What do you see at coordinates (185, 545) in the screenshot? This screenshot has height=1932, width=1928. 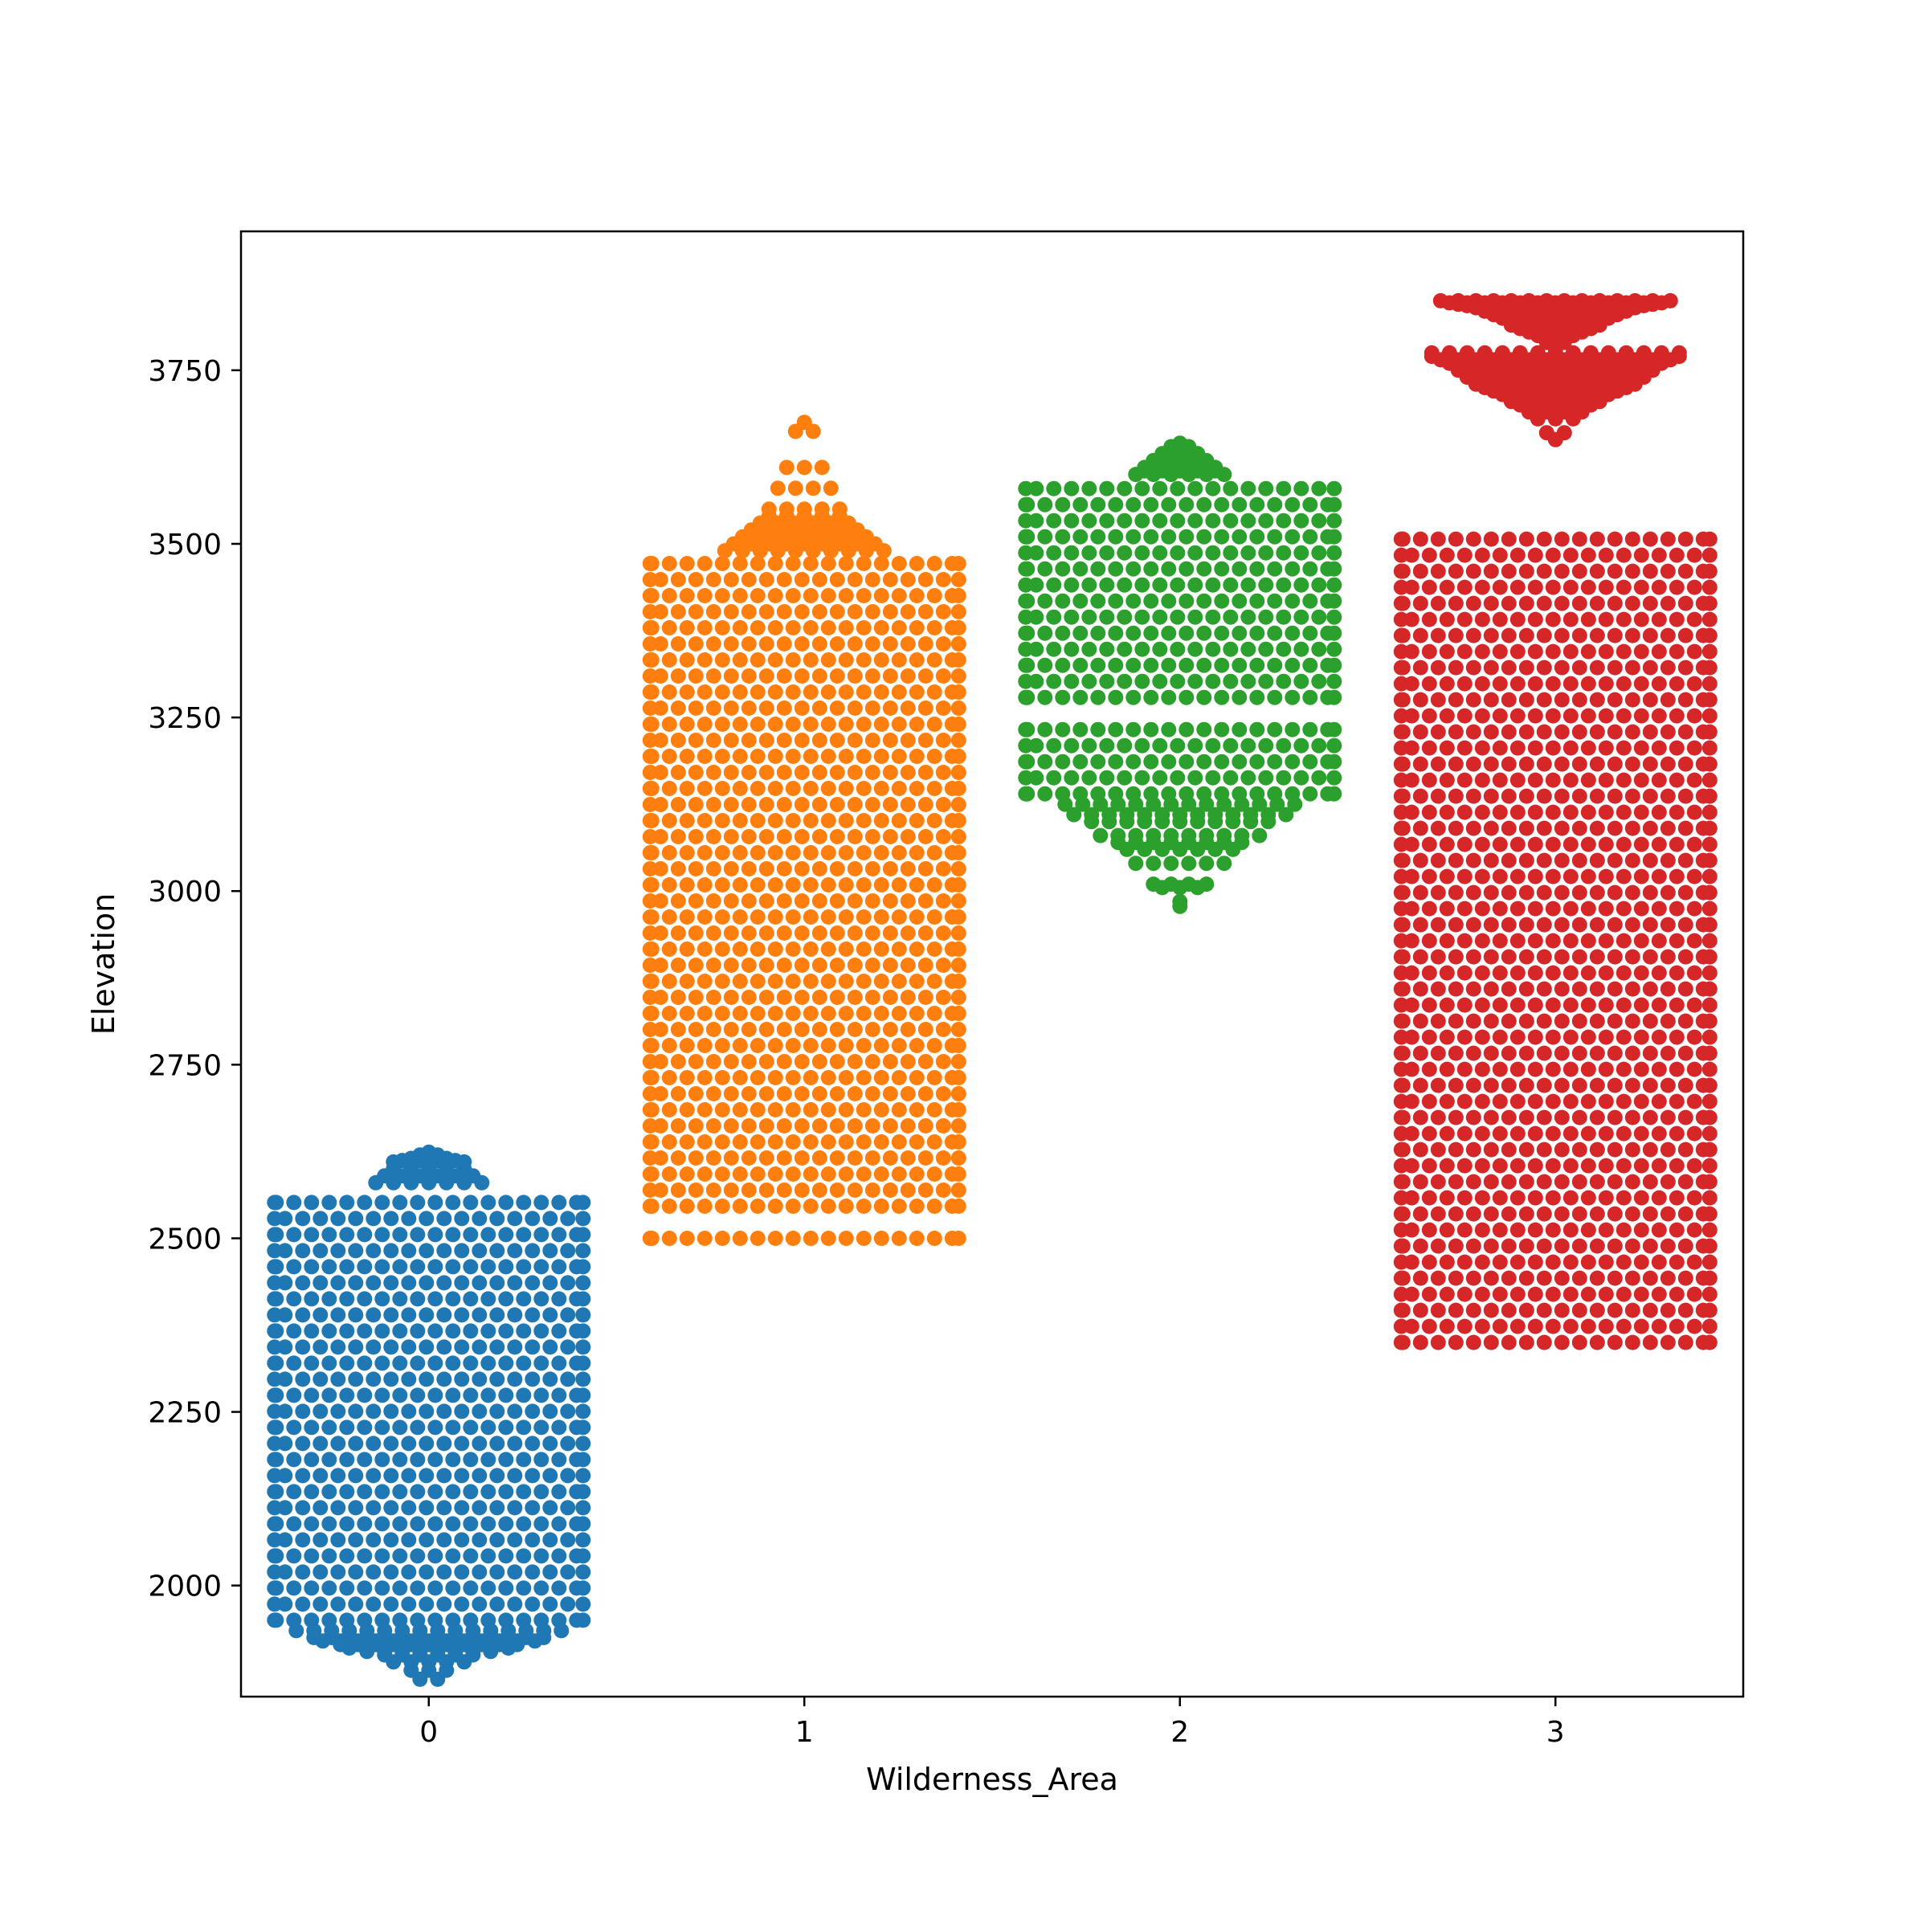 I see `y-tick-label: 3500` at bounding box center [185, 545].